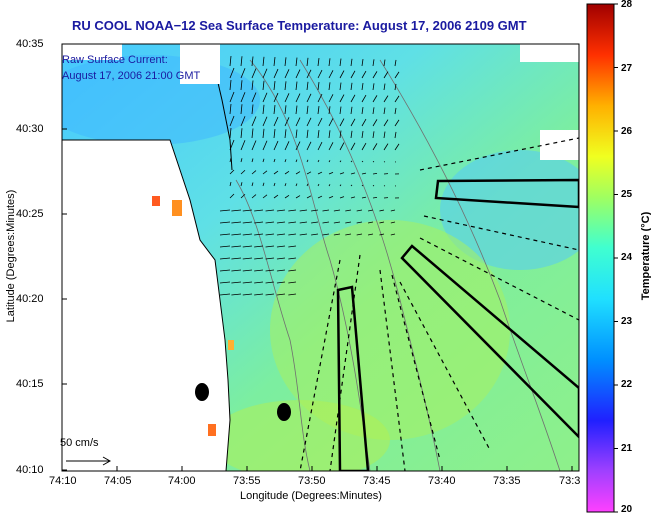  I want to click on current-timestamp: August 17, 2006 21:00 GMT, so click(131, 76).